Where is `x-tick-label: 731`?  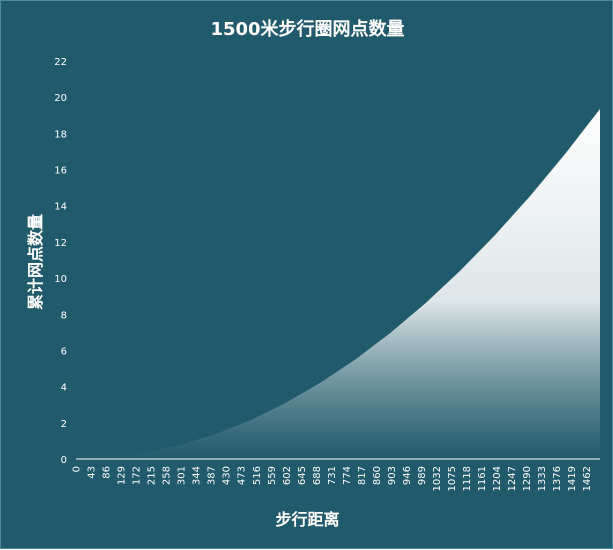
x-tick-label: 731 is located at coordinates (332, 475).